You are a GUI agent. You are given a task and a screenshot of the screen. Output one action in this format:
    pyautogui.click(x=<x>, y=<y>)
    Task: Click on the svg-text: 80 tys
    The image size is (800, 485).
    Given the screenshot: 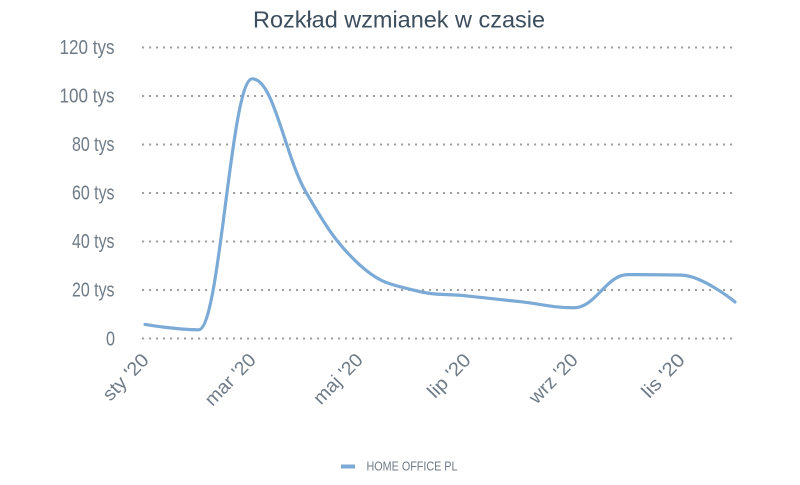 What is the action you would take?
    pyautogui.click(x=93, y=145)
    